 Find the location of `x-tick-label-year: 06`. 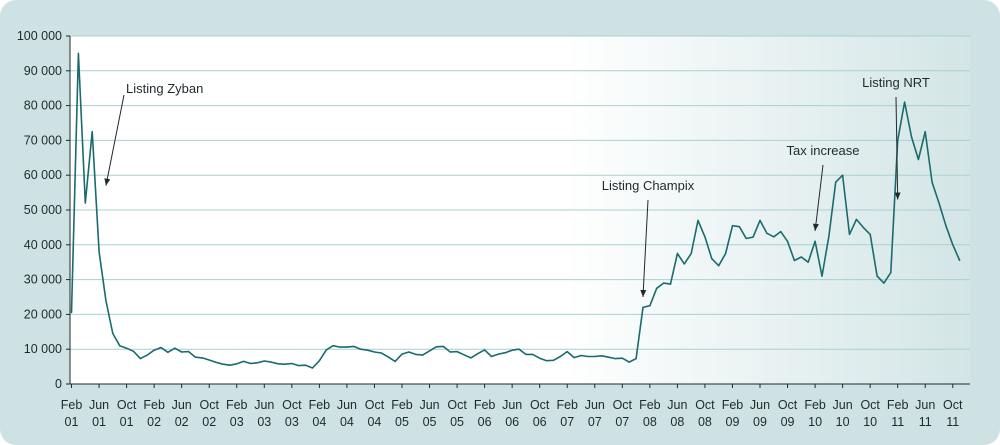

x-tick-label-year: 06 is located at coordinates (540, 422).